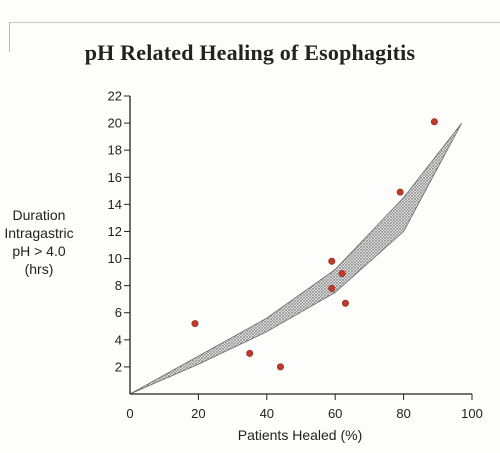 This screenshot has height=453, width=500. I want to click on y-tick-label: 18, so click(115, 150).